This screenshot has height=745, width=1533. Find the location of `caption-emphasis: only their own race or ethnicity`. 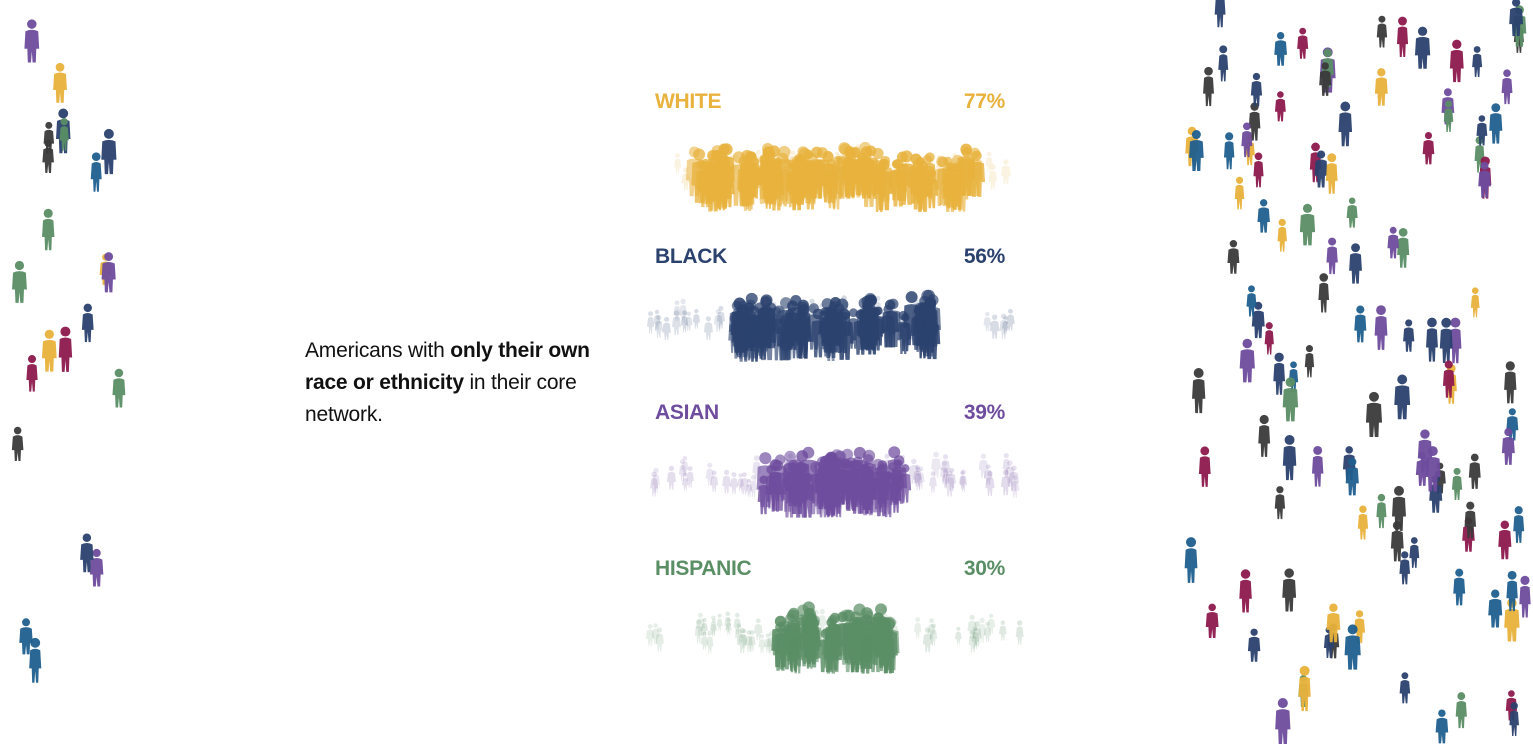

caption-emphasis: only their own race or ethnicity is located at coordinates (447, 366).